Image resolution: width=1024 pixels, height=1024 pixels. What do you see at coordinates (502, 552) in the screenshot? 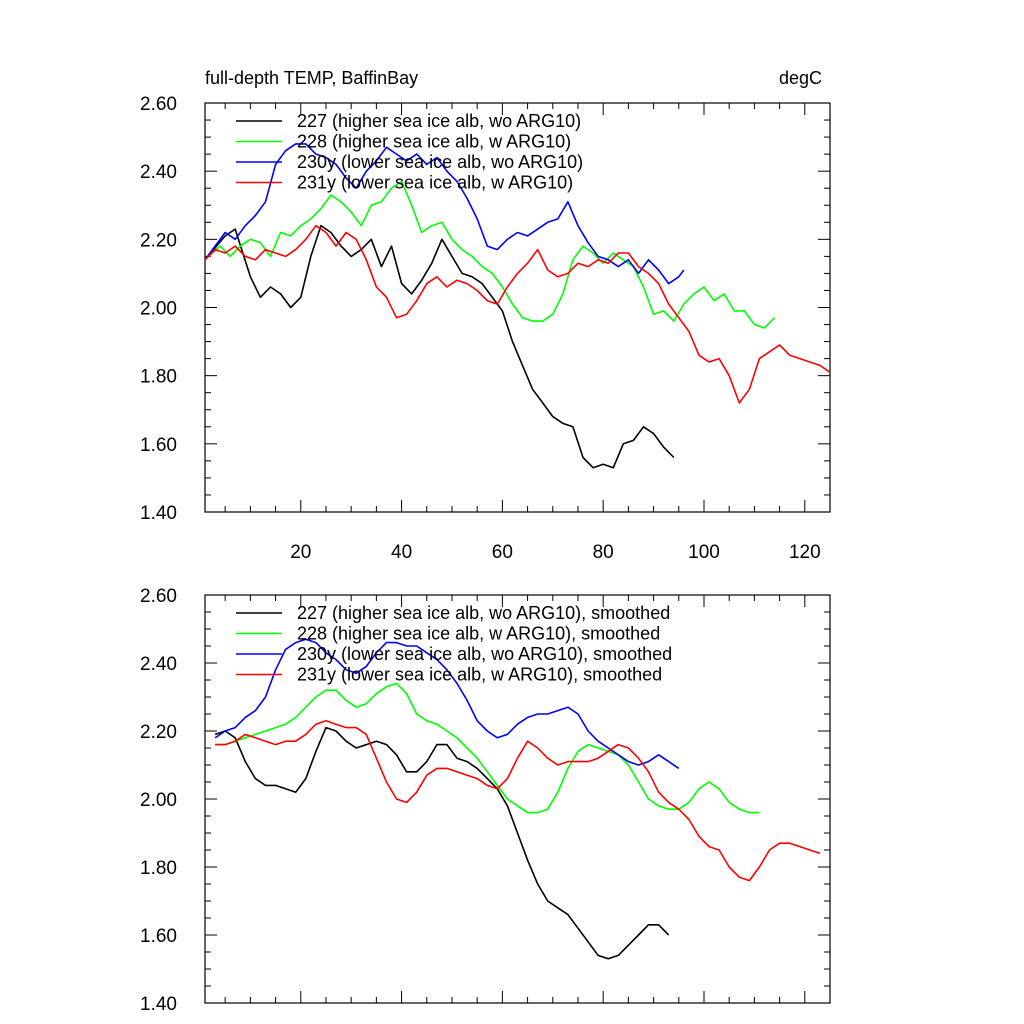
I see `top-x-tick-label: 60` at bounding box center [502, 552].